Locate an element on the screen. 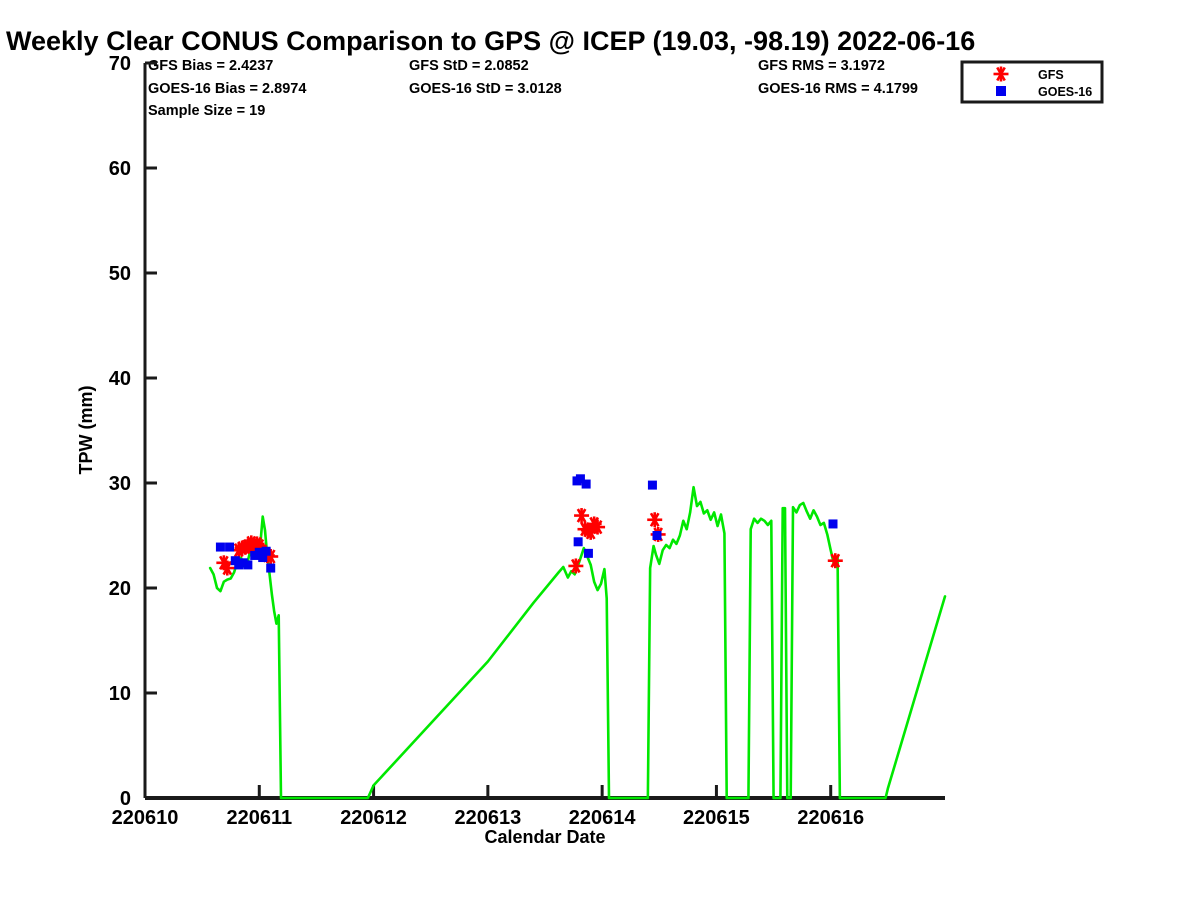 Image resolution: width=1200 pixels, height=900 pixels. x-tick-label: 220613 is located at coordinates (487, 818).